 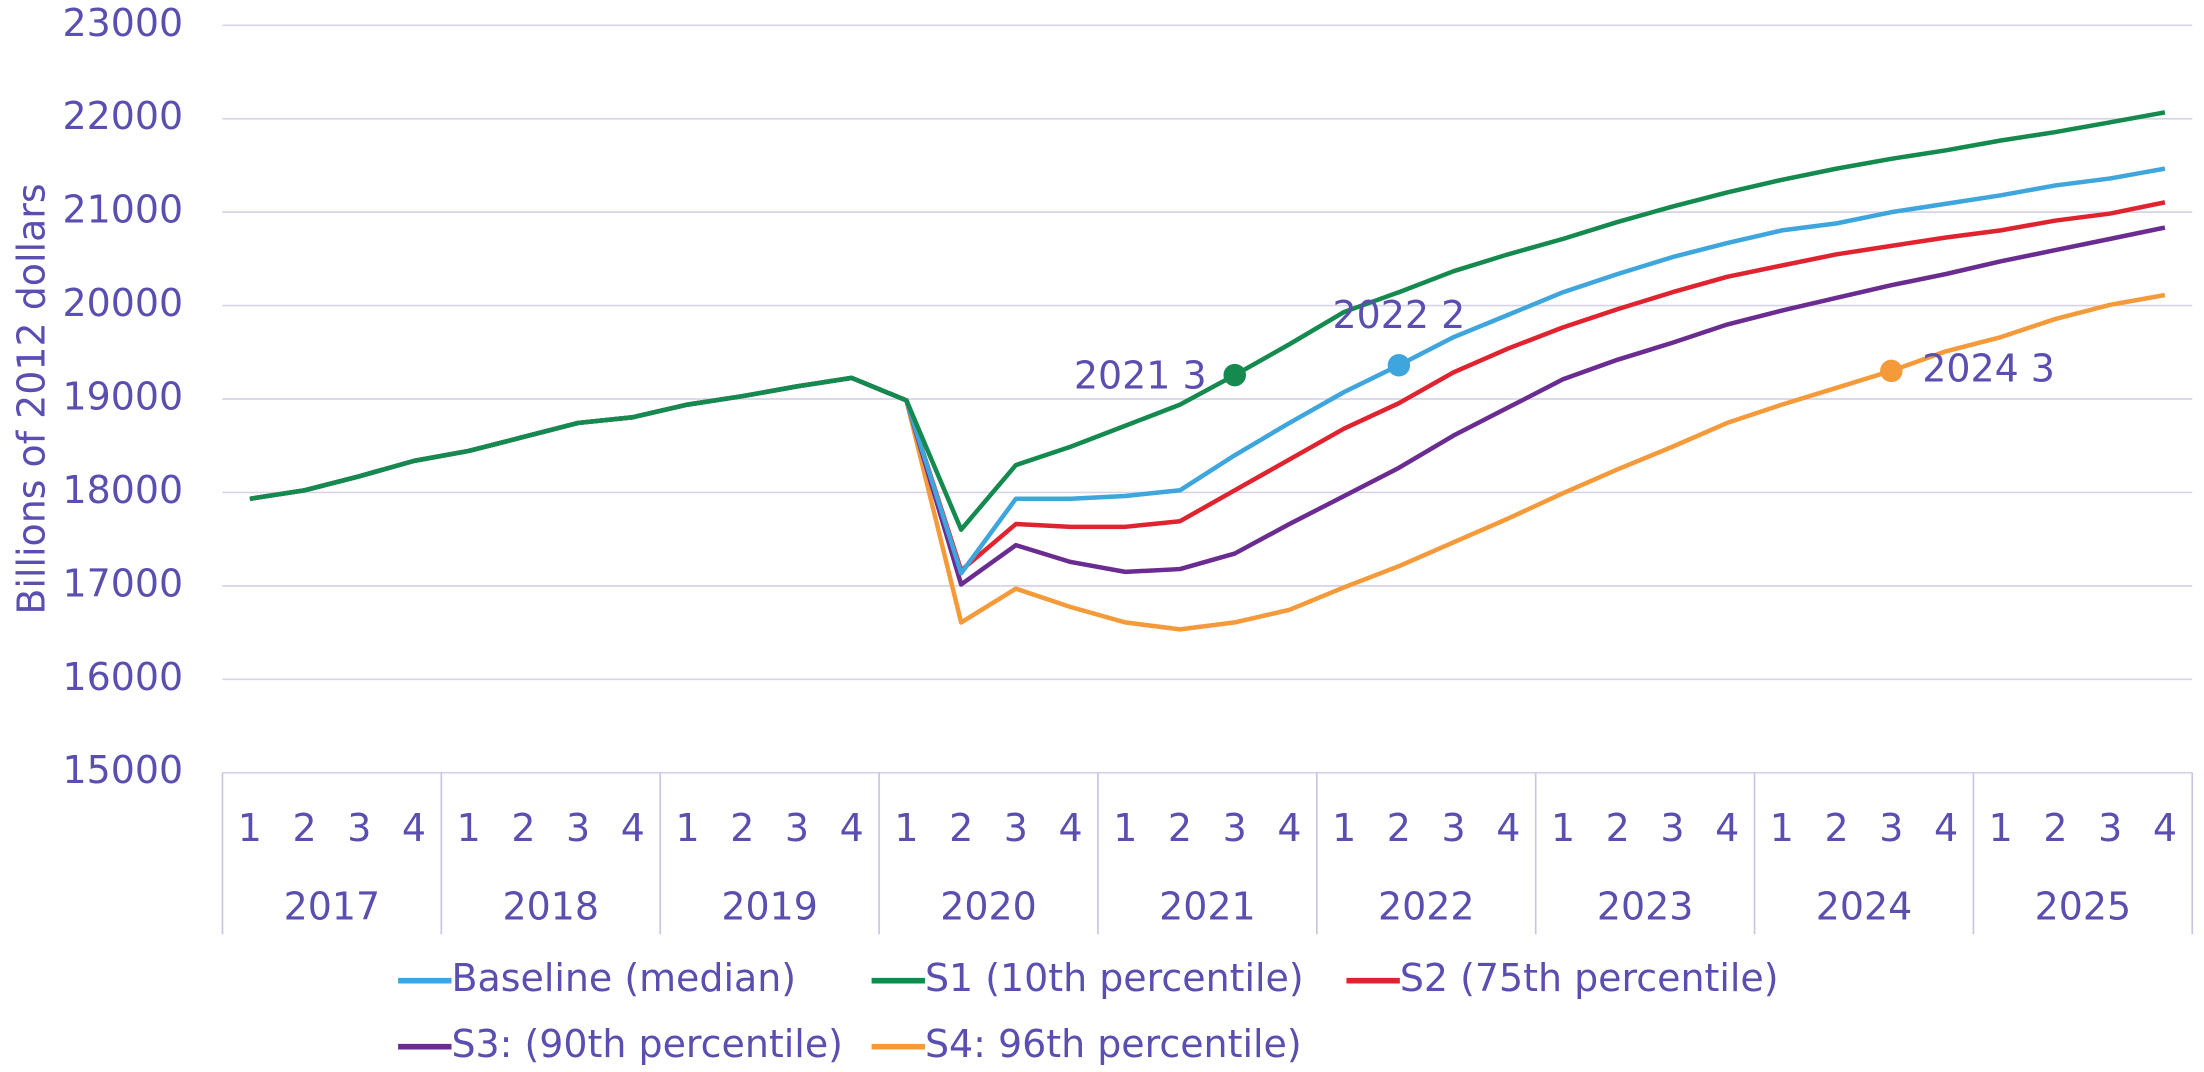 What do you see at coordinates (988, 907) in the screenshot?
I see `x-group-label: 2020` at bounding box center [988, 907].